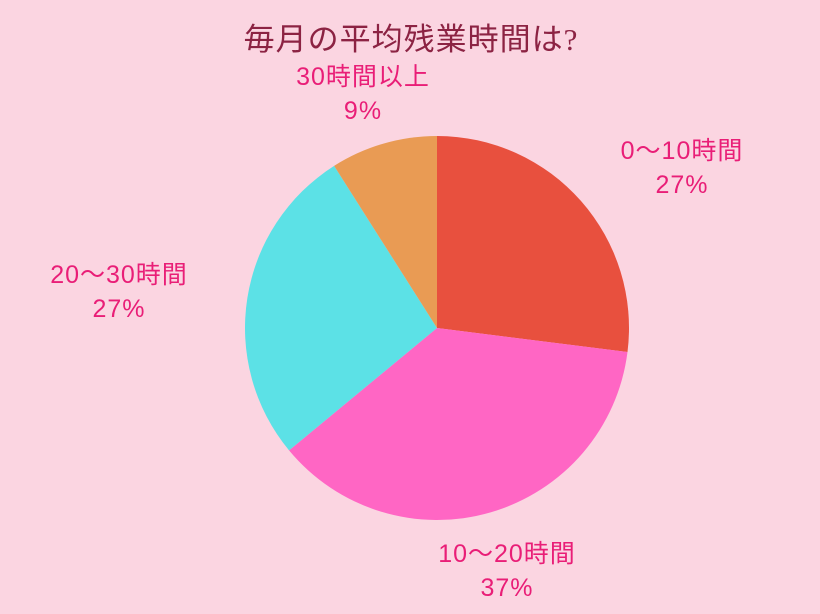 Image resolution: width=820 pixels, height=614 pixels. What do you see at coordinates (507, 571) in the screenshot?
I see `slice-label-10-20: 10〜20時間 37%` at bounding box center [507, 571].